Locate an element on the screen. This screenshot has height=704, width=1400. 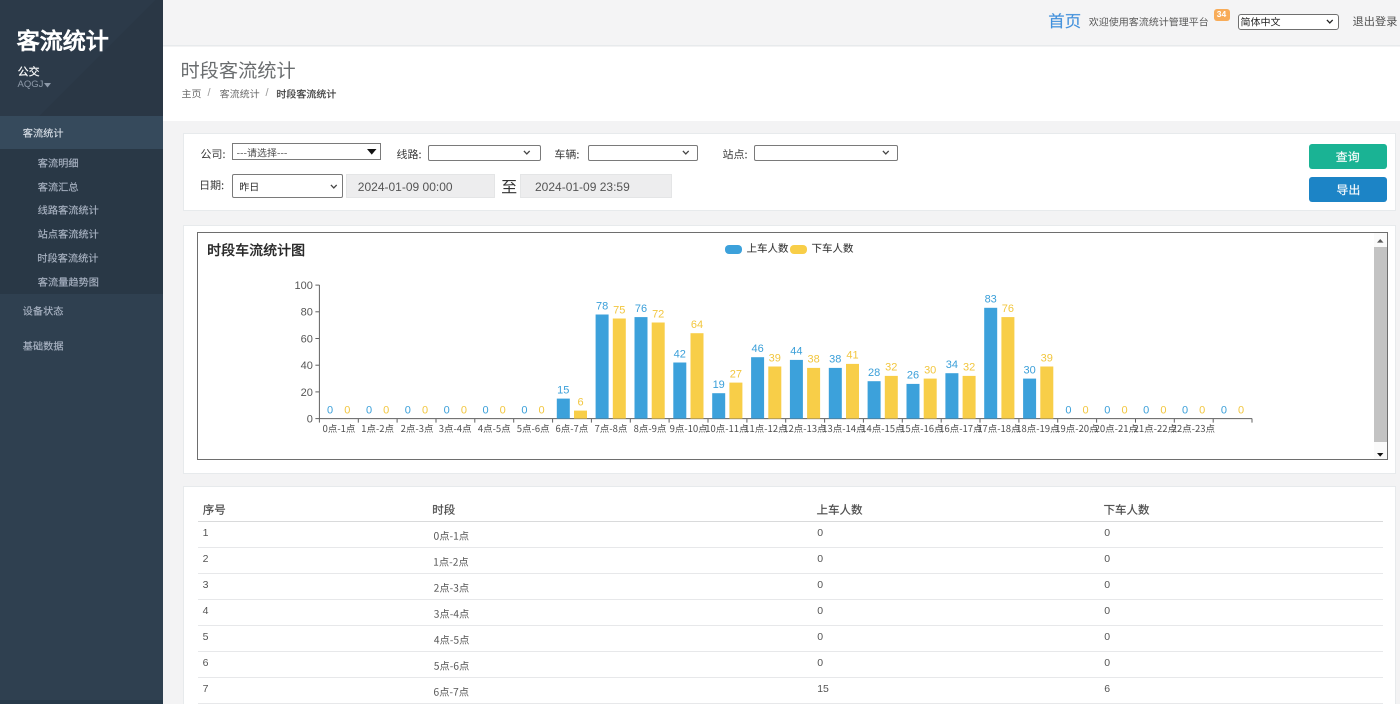
svg-text: 15 is located at coordinates (563, 390).